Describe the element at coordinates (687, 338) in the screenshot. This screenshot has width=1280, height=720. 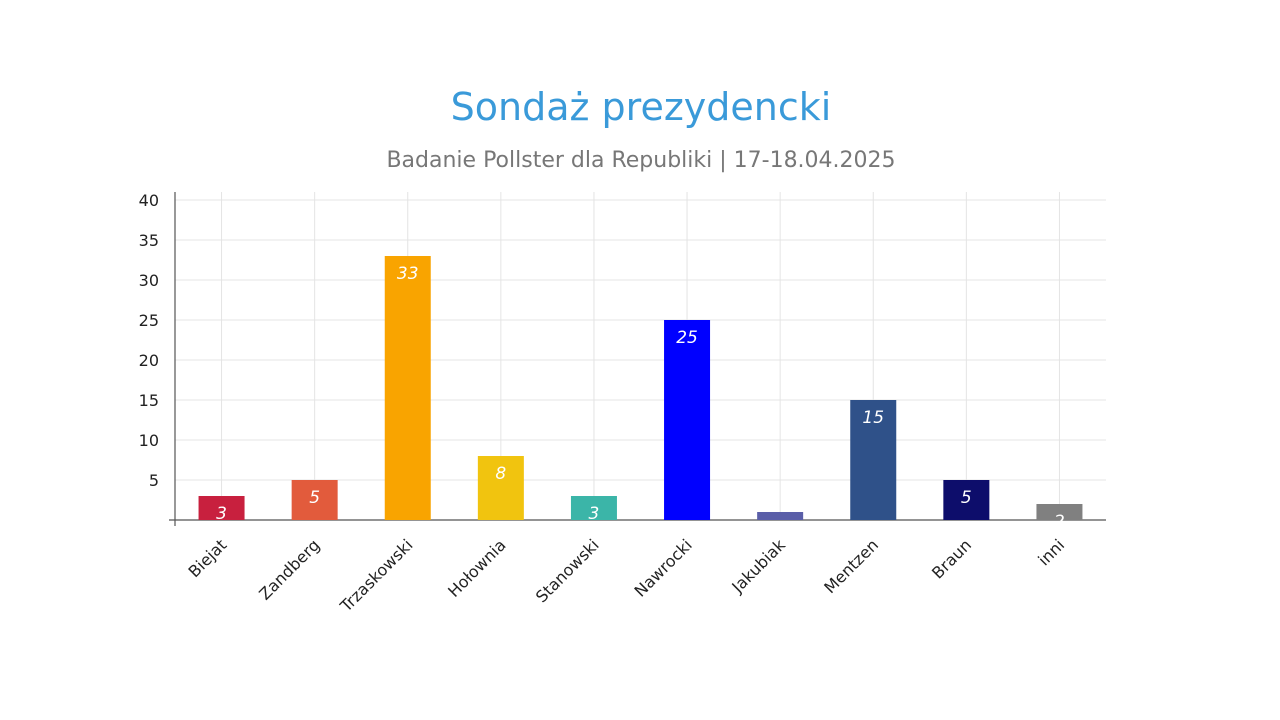
I see `data-label: 25` at that location.